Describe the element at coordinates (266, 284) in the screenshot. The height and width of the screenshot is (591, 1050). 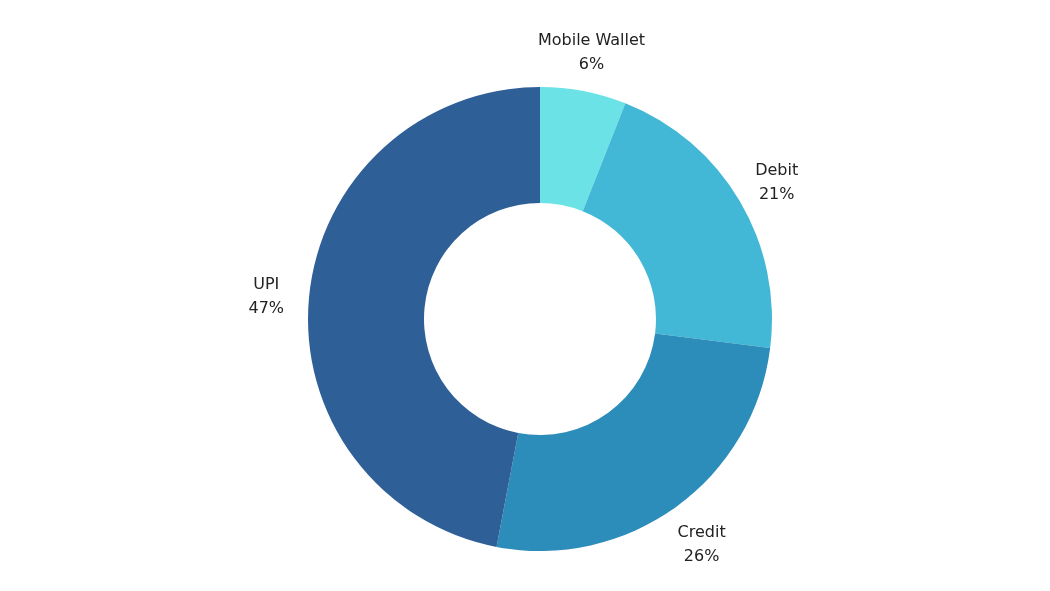
I see `slice-label: UPI` at that location.